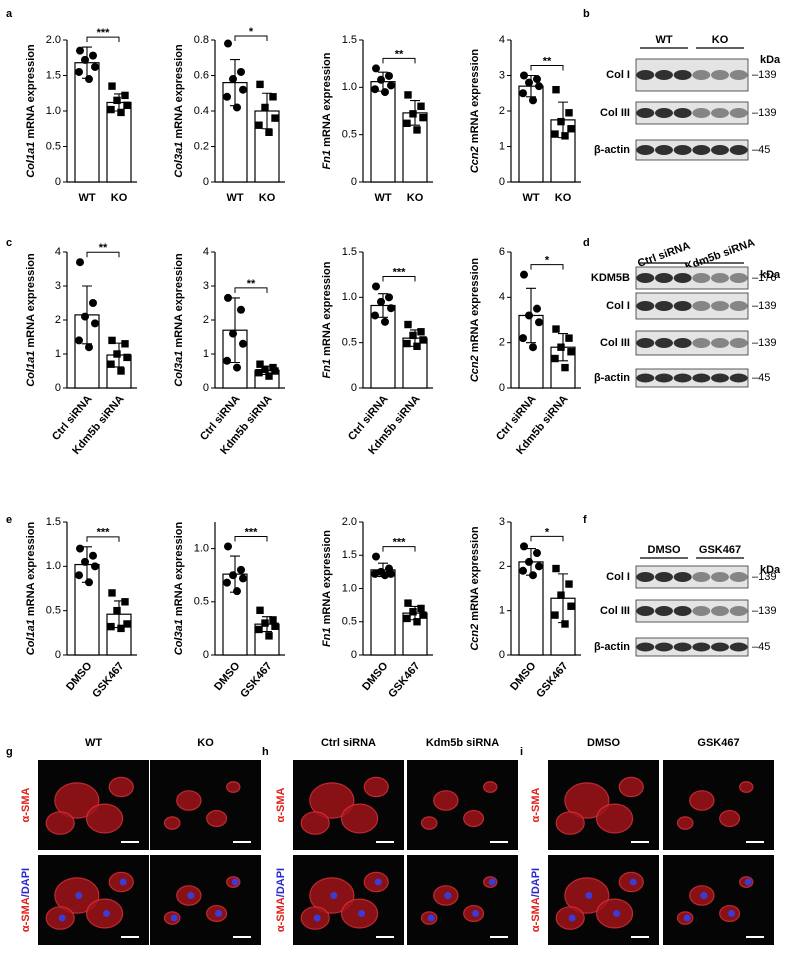  I want to click on marker-label: –45, so click(761, 647).